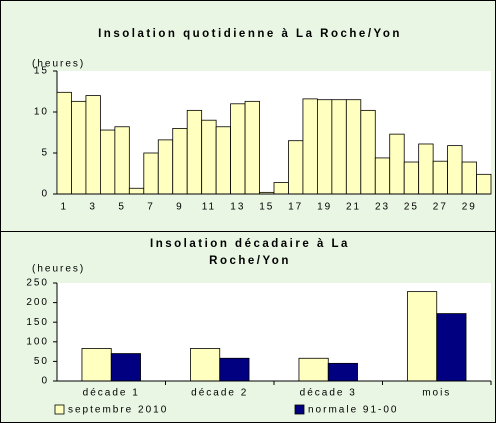 The image size is (496, 423). I want to click on x-tick-label: 29, so click(469, 207).